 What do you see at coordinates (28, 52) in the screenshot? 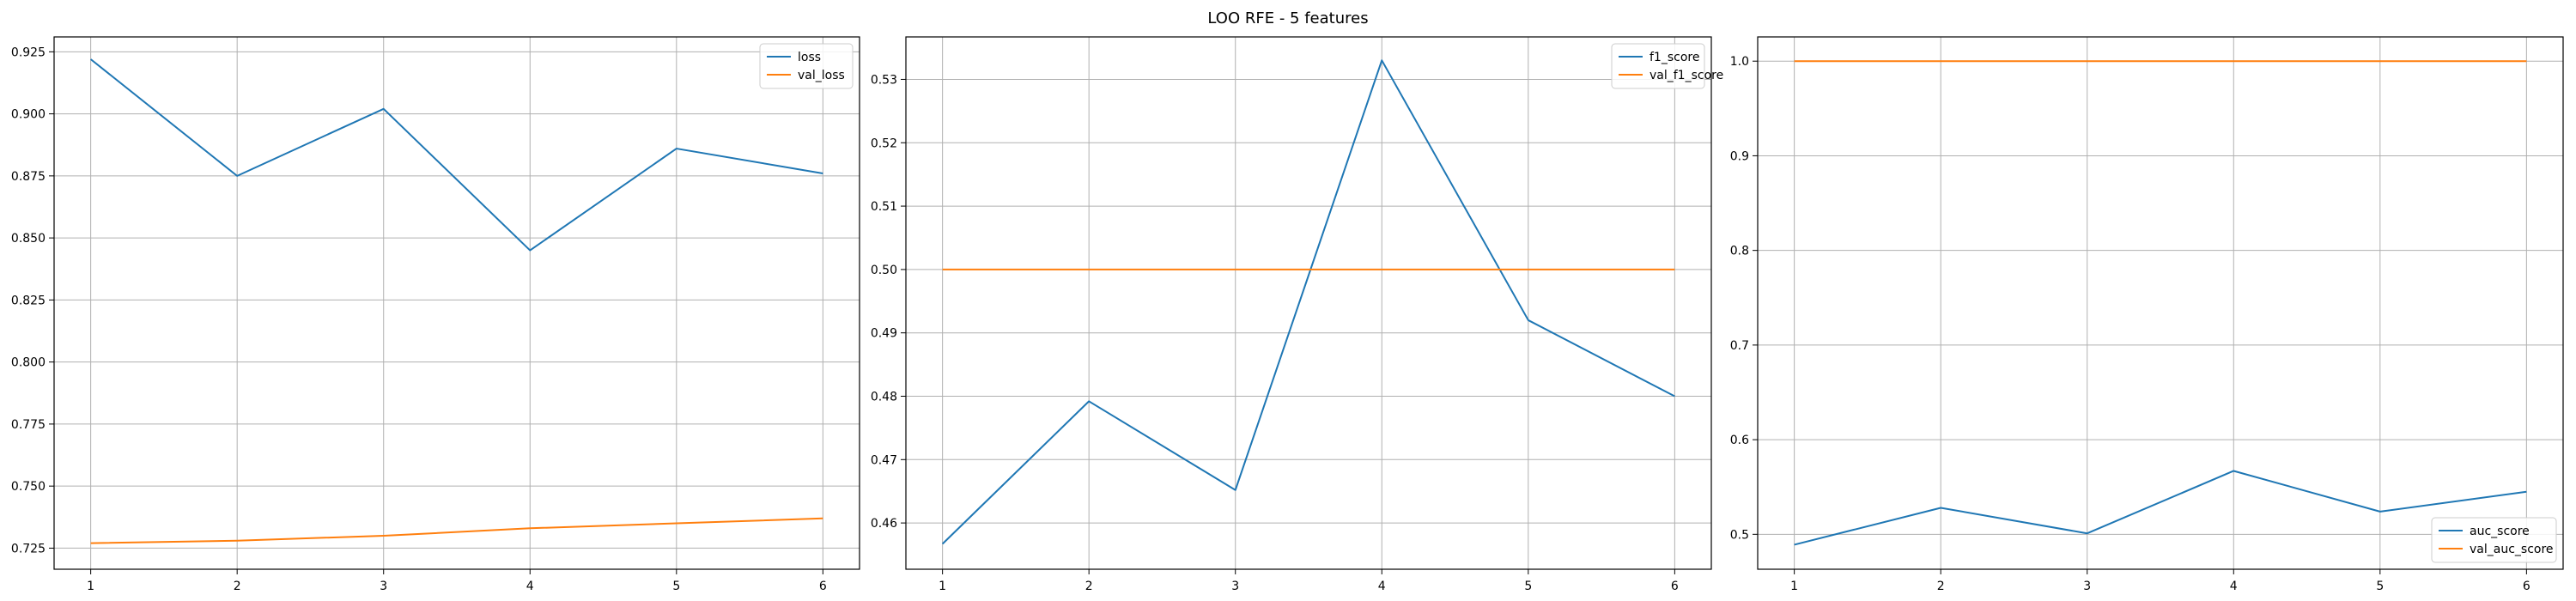
I see `y-tick-label: 0.925` at bounding box center [28, 52].